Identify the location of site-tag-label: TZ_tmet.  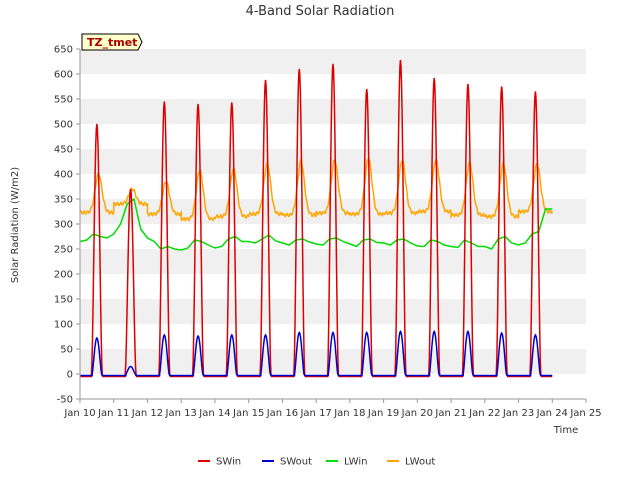
(112, 42).